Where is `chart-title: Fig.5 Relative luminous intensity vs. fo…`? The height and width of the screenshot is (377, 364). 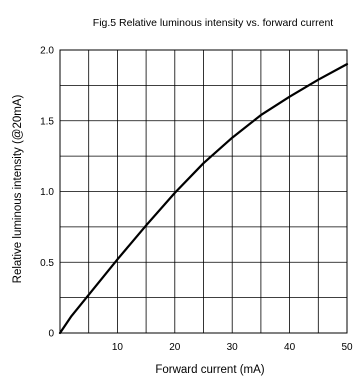 chart-title: Fig.5 Relative luminous intensity vs. fo… is located at coordinates (213, 23).